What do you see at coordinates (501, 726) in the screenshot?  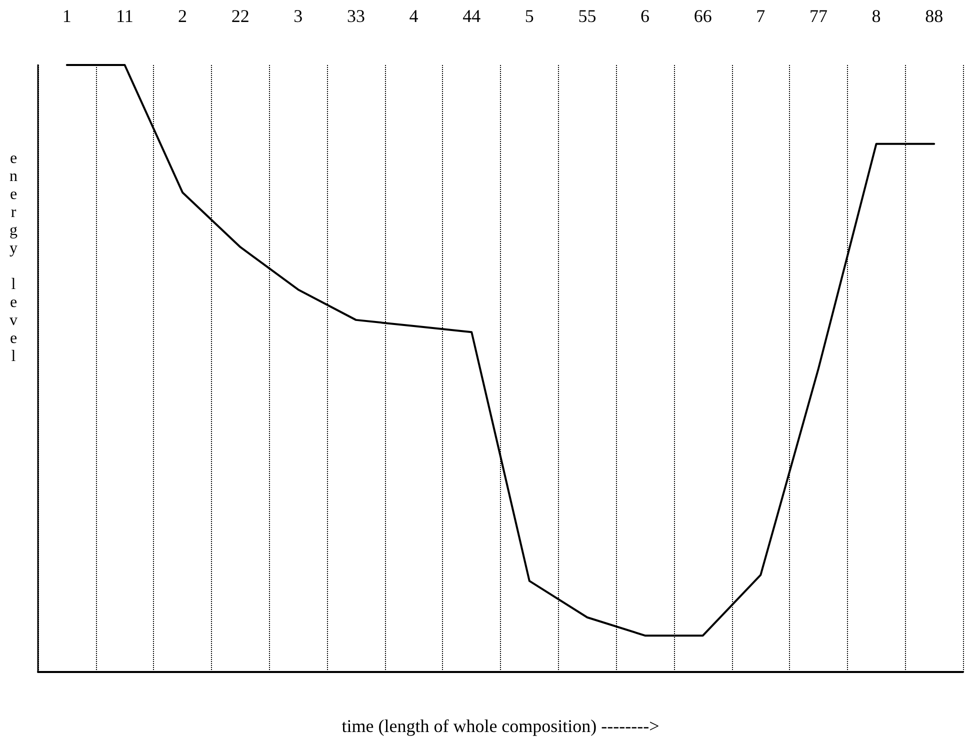 I see `x-axis-title: time (length of whole composition) -------->` at bounding box center [501, 726].